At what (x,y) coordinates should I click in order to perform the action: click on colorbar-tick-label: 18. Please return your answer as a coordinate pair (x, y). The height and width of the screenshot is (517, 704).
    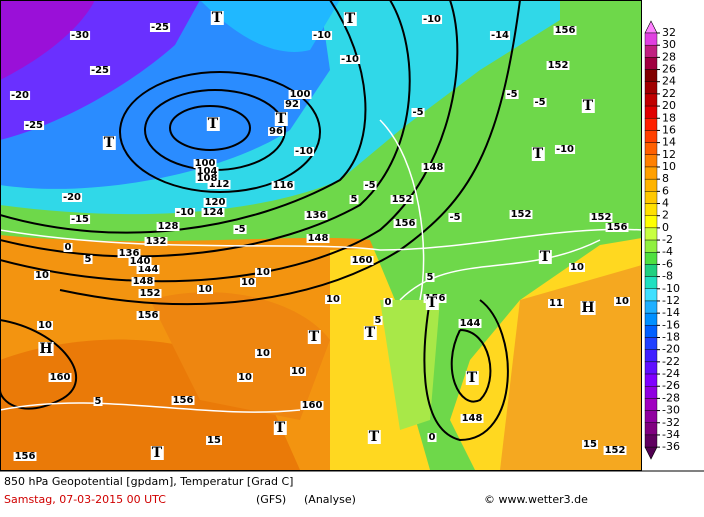
    Looking at the image, I should click on (669, 117).